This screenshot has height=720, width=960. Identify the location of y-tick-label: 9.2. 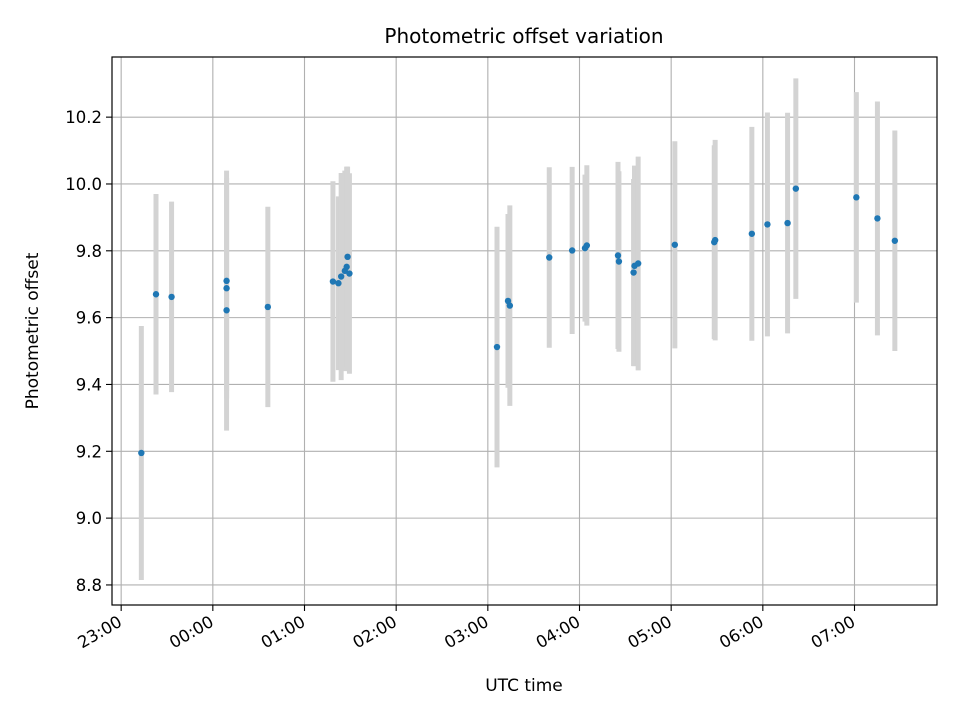
(89, 451).